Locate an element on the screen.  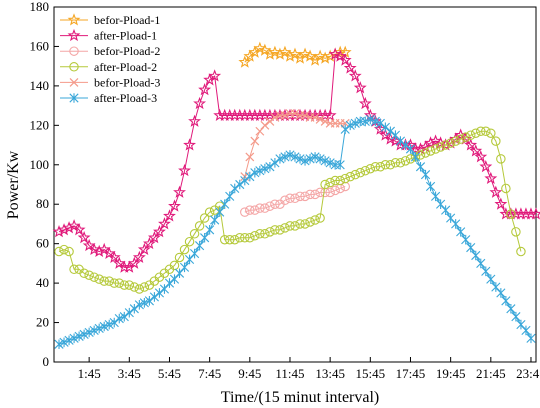
x-tick-label: 9:45 is located at coordinates (249, 373).